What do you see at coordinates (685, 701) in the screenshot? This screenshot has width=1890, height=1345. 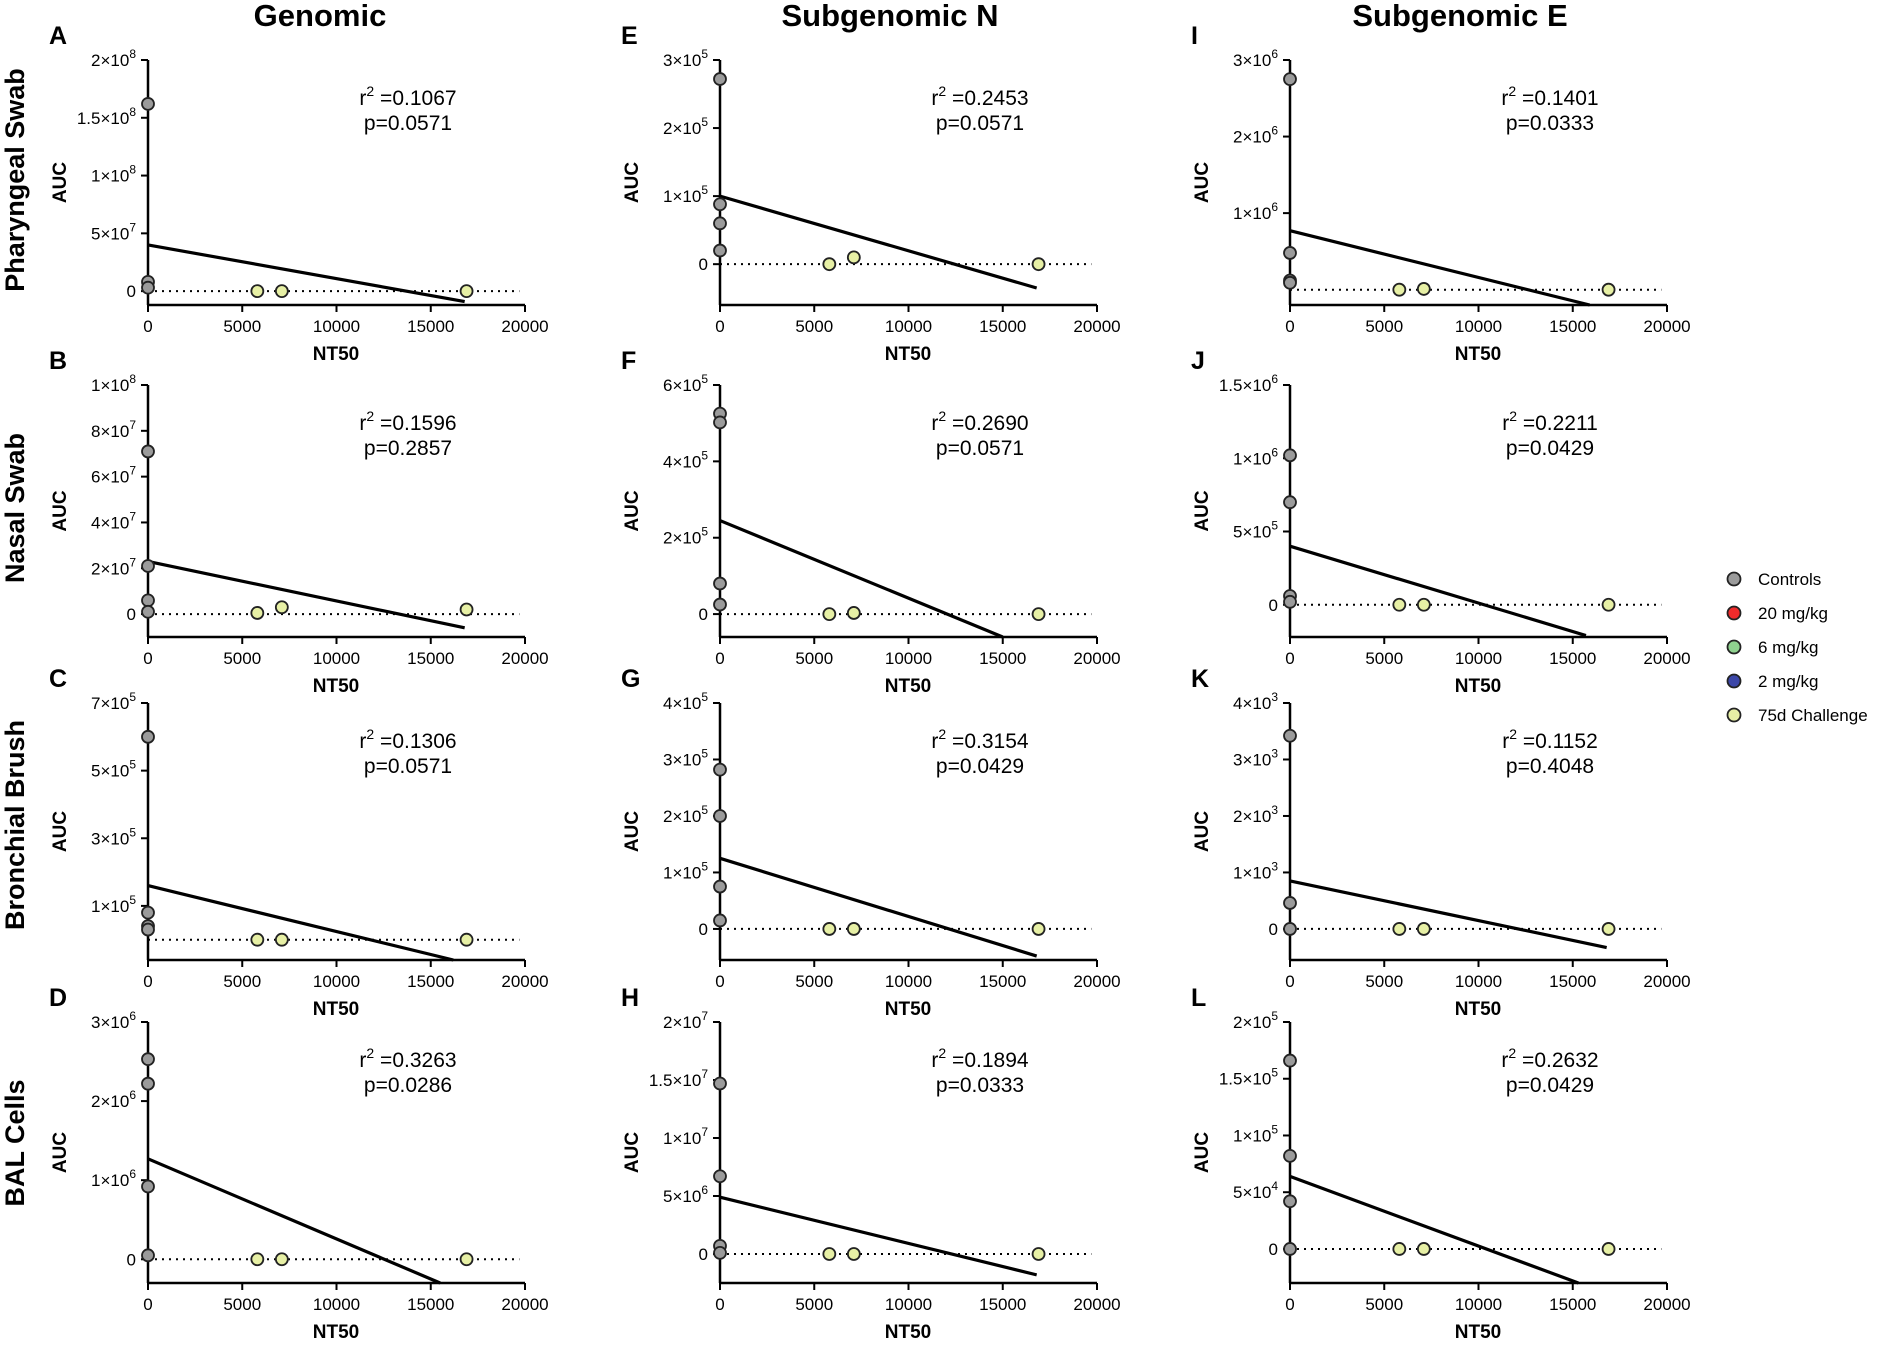 I see `y-tick-label: 4×10⁵` at bounding box center [685, 701].